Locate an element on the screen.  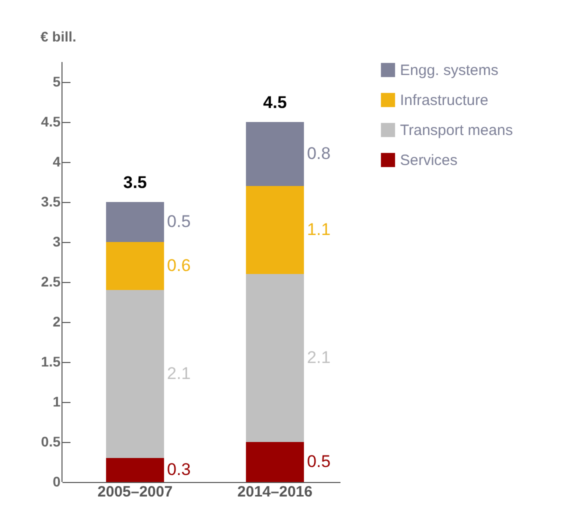
y-tick-label: 2 is located at coordinates (56, 322).